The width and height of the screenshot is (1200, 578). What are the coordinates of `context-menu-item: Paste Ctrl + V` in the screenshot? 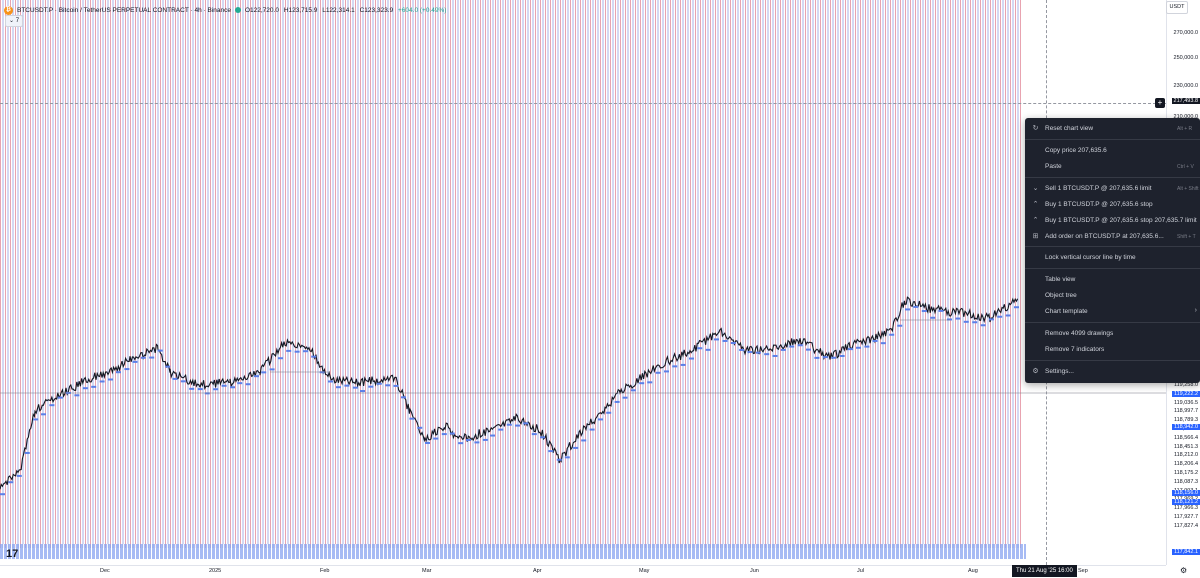 It's located at (1112, 167).